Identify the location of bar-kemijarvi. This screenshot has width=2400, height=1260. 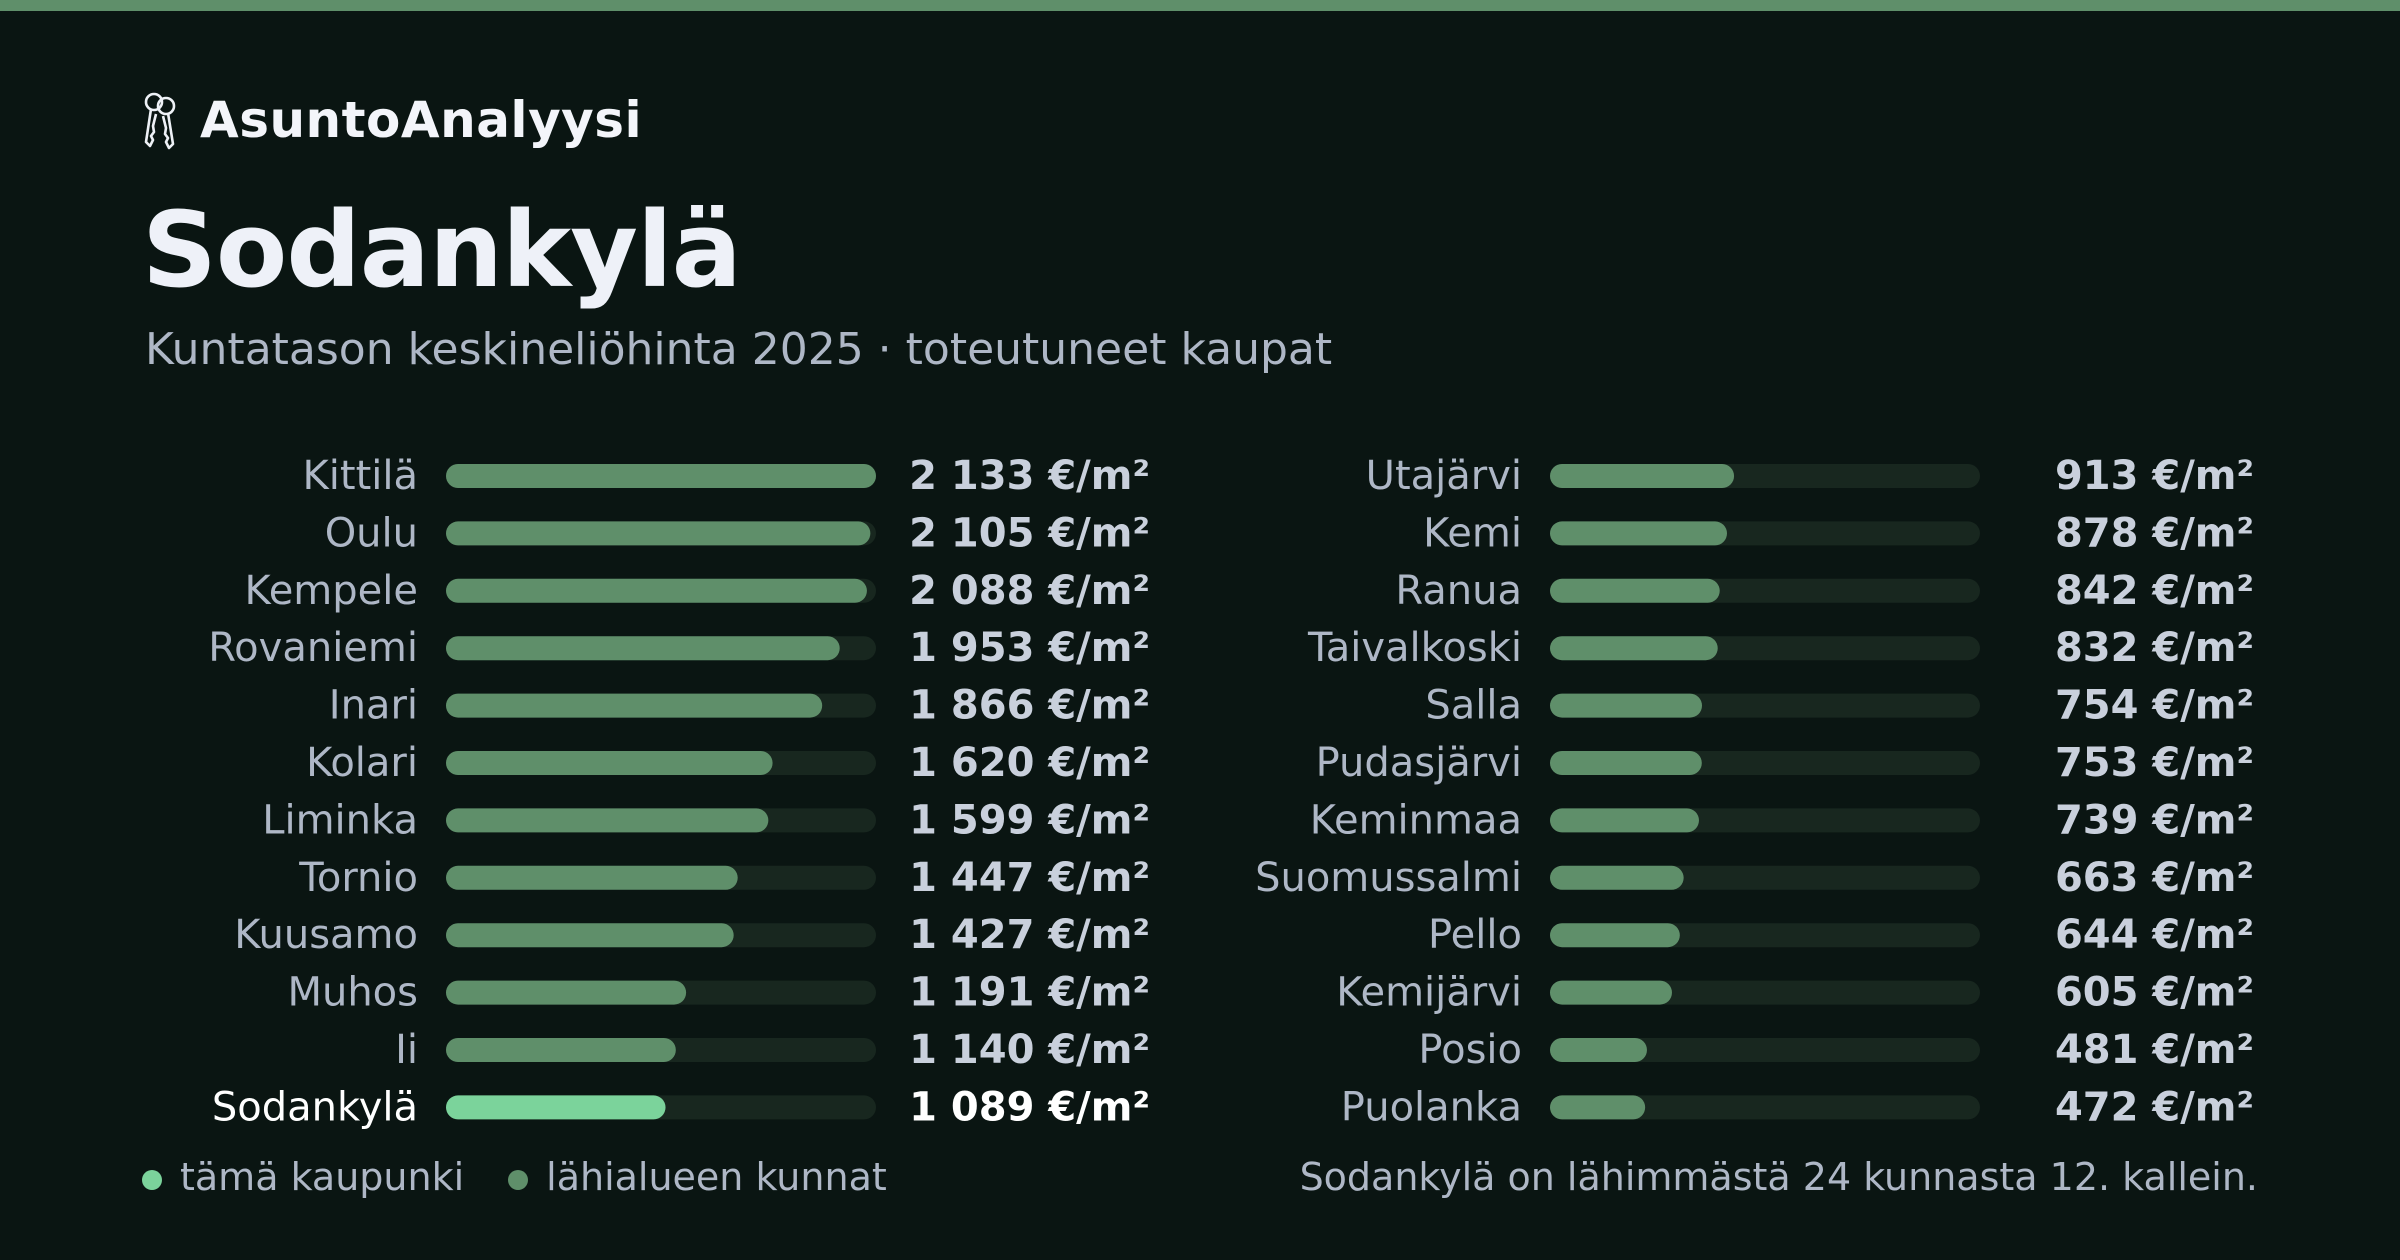
(1611, 992).